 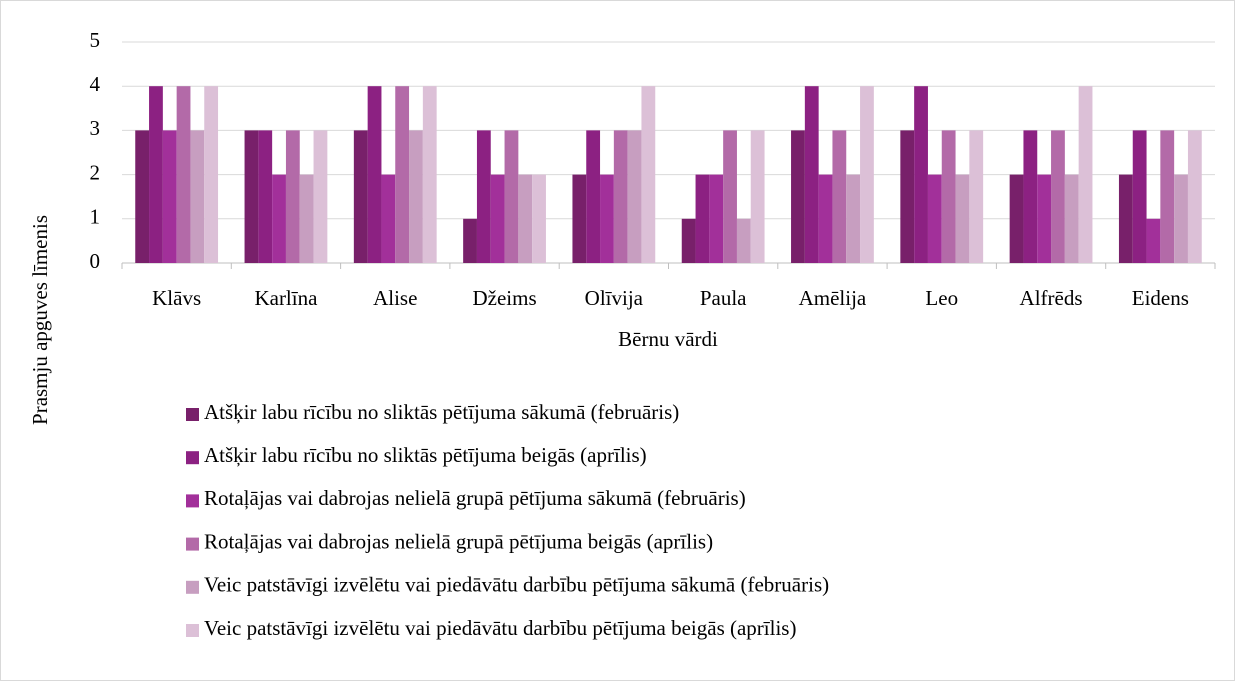 I want to click on x-tick-label: Alfrēds, so click(x=1051, y=298).